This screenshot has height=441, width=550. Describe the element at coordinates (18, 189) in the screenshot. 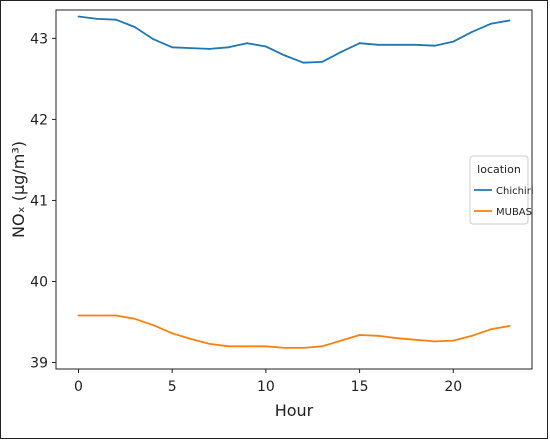

I see `y-axis-label: NOₓ (μg/m³)` at that location.